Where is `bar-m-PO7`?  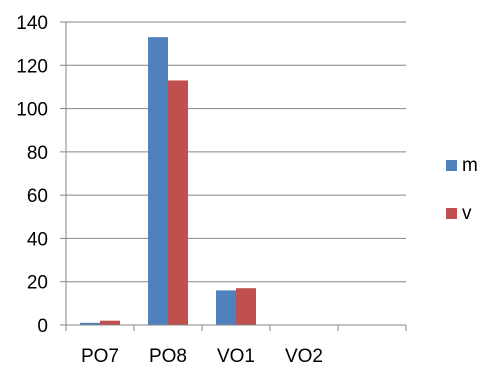 bar-m-PO7 is located at coordinates (90, 323).